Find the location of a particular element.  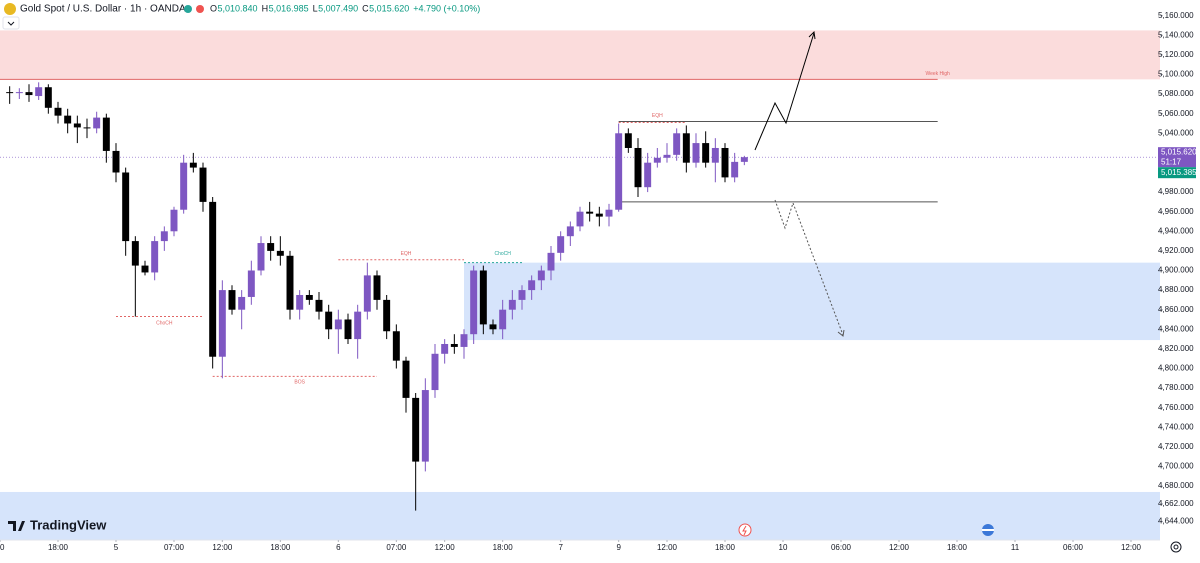

ohlc-key: L is located at coordinates (315, 8).